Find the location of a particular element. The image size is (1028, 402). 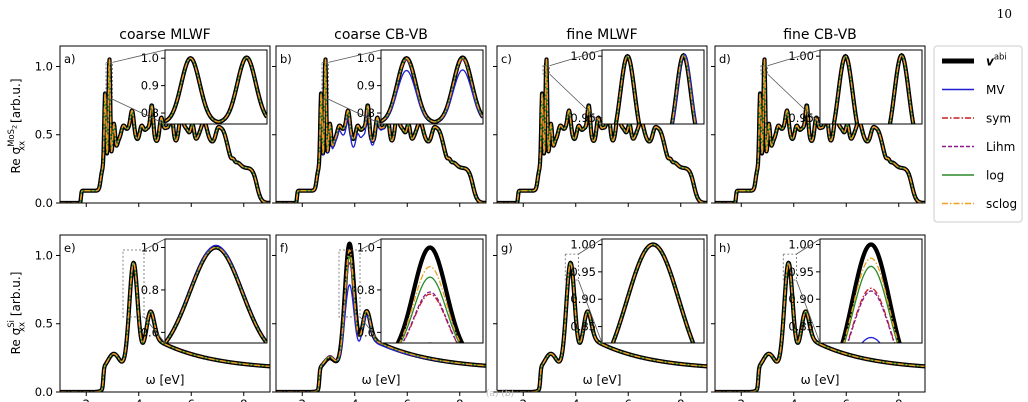

column-title-1: coarse MLWF is located at coordinates (164, 35).